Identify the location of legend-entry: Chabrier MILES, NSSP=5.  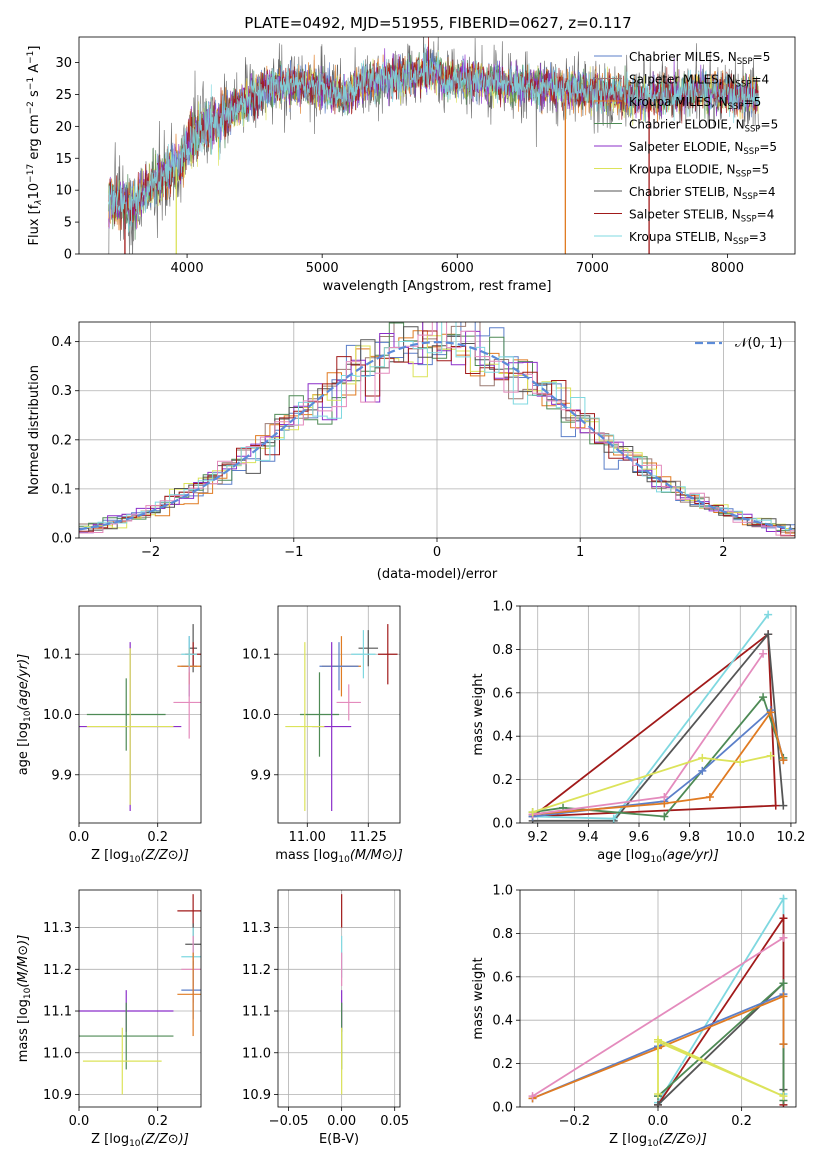
(699, 58).